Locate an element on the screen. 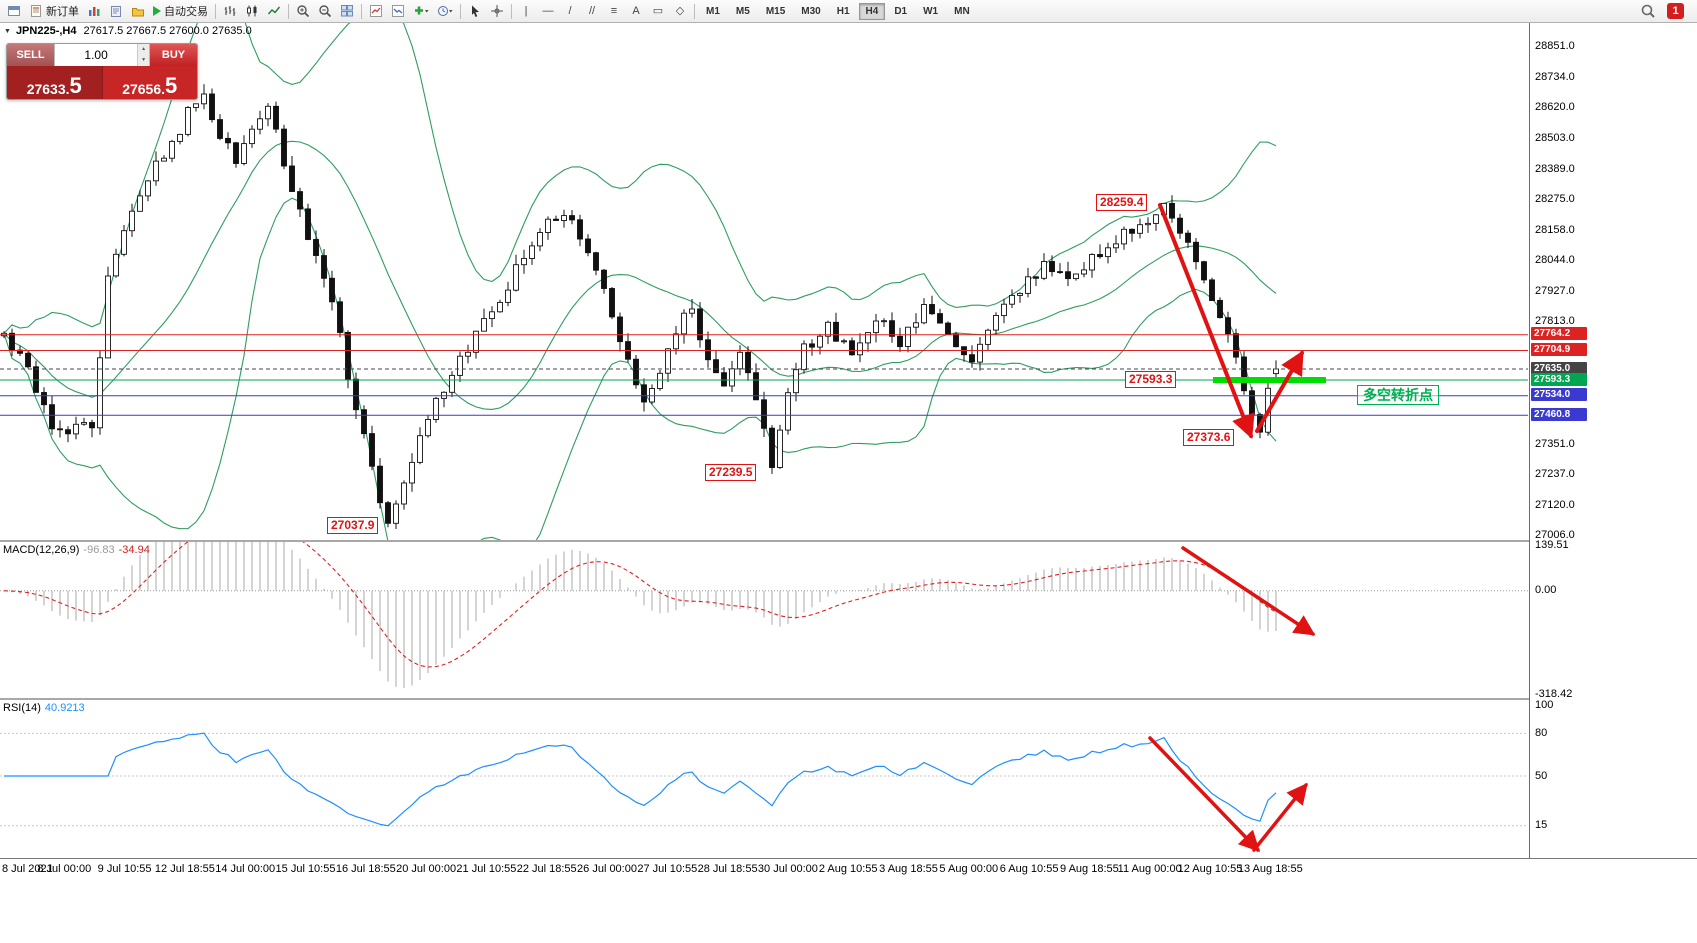  macd-name: MACD(12,26,9) is located at coordinates (41, 550).